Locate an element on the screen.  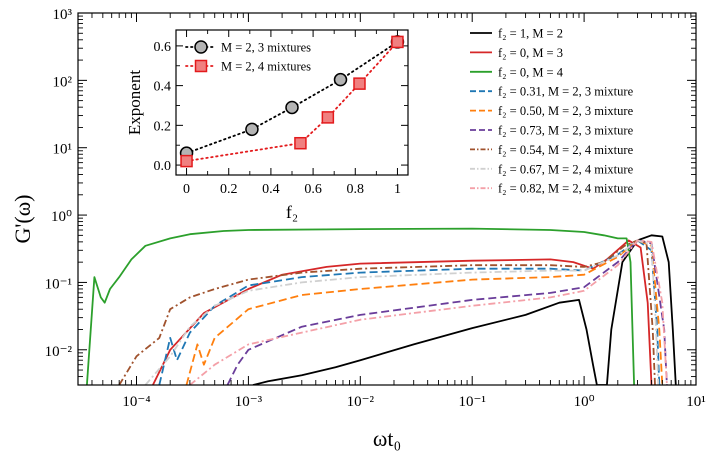
y-tick-label: 10⁻¹ is located at coordinates (58, 284).